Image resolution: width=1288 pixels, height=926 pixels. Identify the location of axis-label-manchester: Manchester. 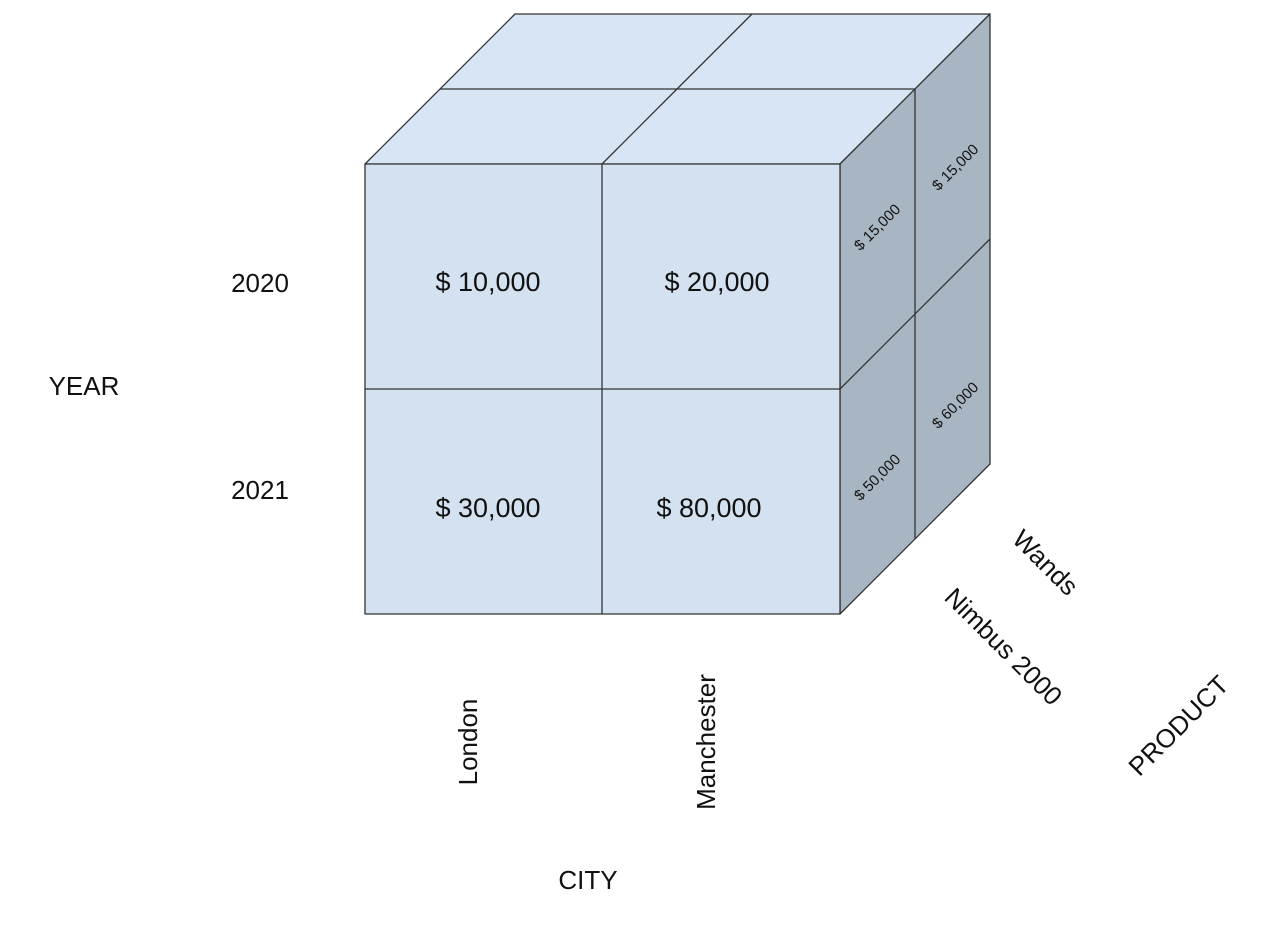
(706, 742).